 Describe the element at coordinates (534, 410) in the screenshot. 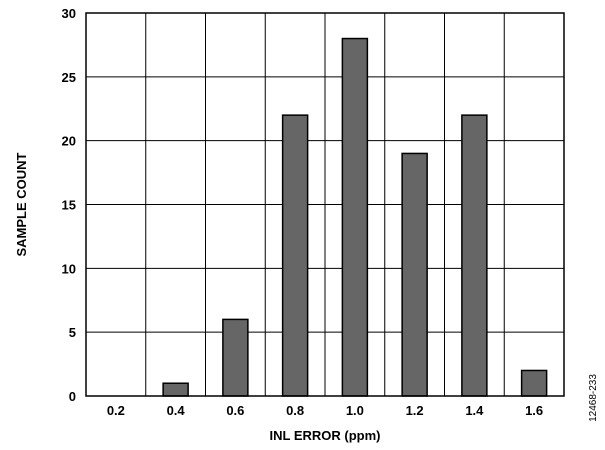

I see `x-tick-label: 1.6` at that location.